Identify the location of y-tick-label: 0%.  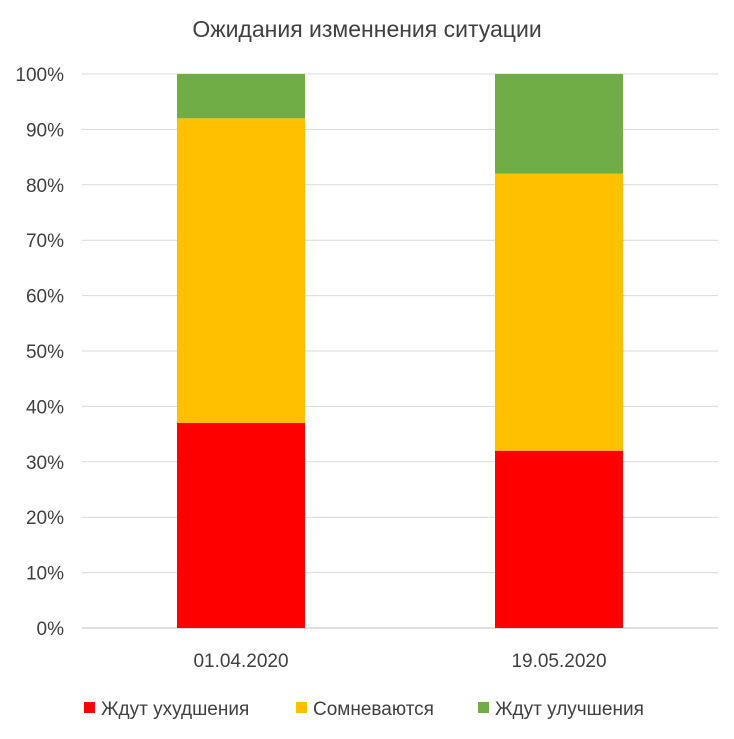
(51, 629).